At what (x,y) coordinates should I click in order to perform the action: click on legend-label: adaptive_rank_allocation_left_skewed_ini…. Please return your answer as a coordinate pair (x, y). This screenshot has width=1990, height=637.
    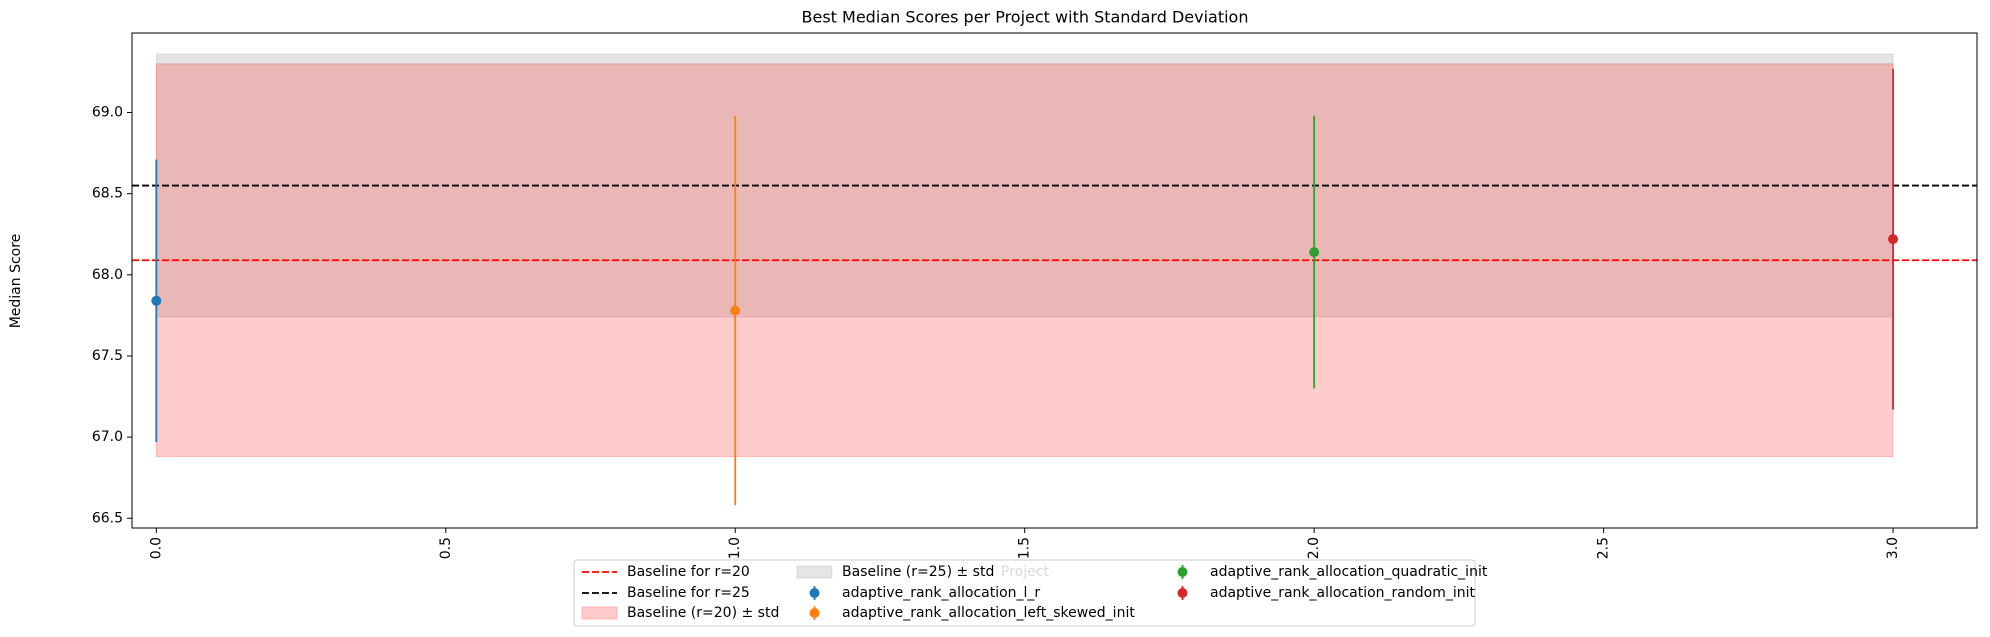
    Looking at the image, I should click on (988, 613).